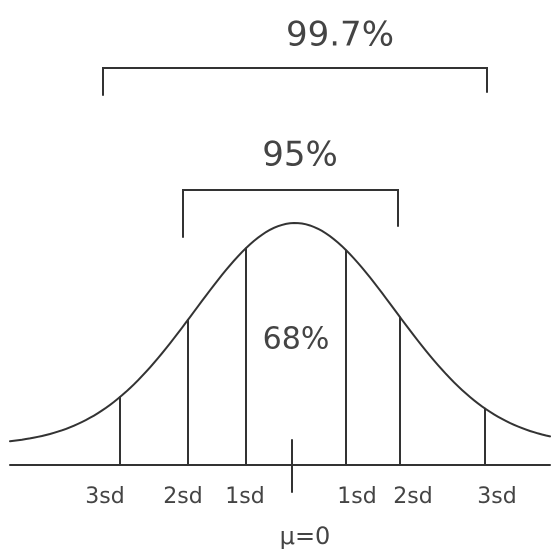 This screenshot has height=550, width=560. I want to click on bracket-outer, so click(295, 81).